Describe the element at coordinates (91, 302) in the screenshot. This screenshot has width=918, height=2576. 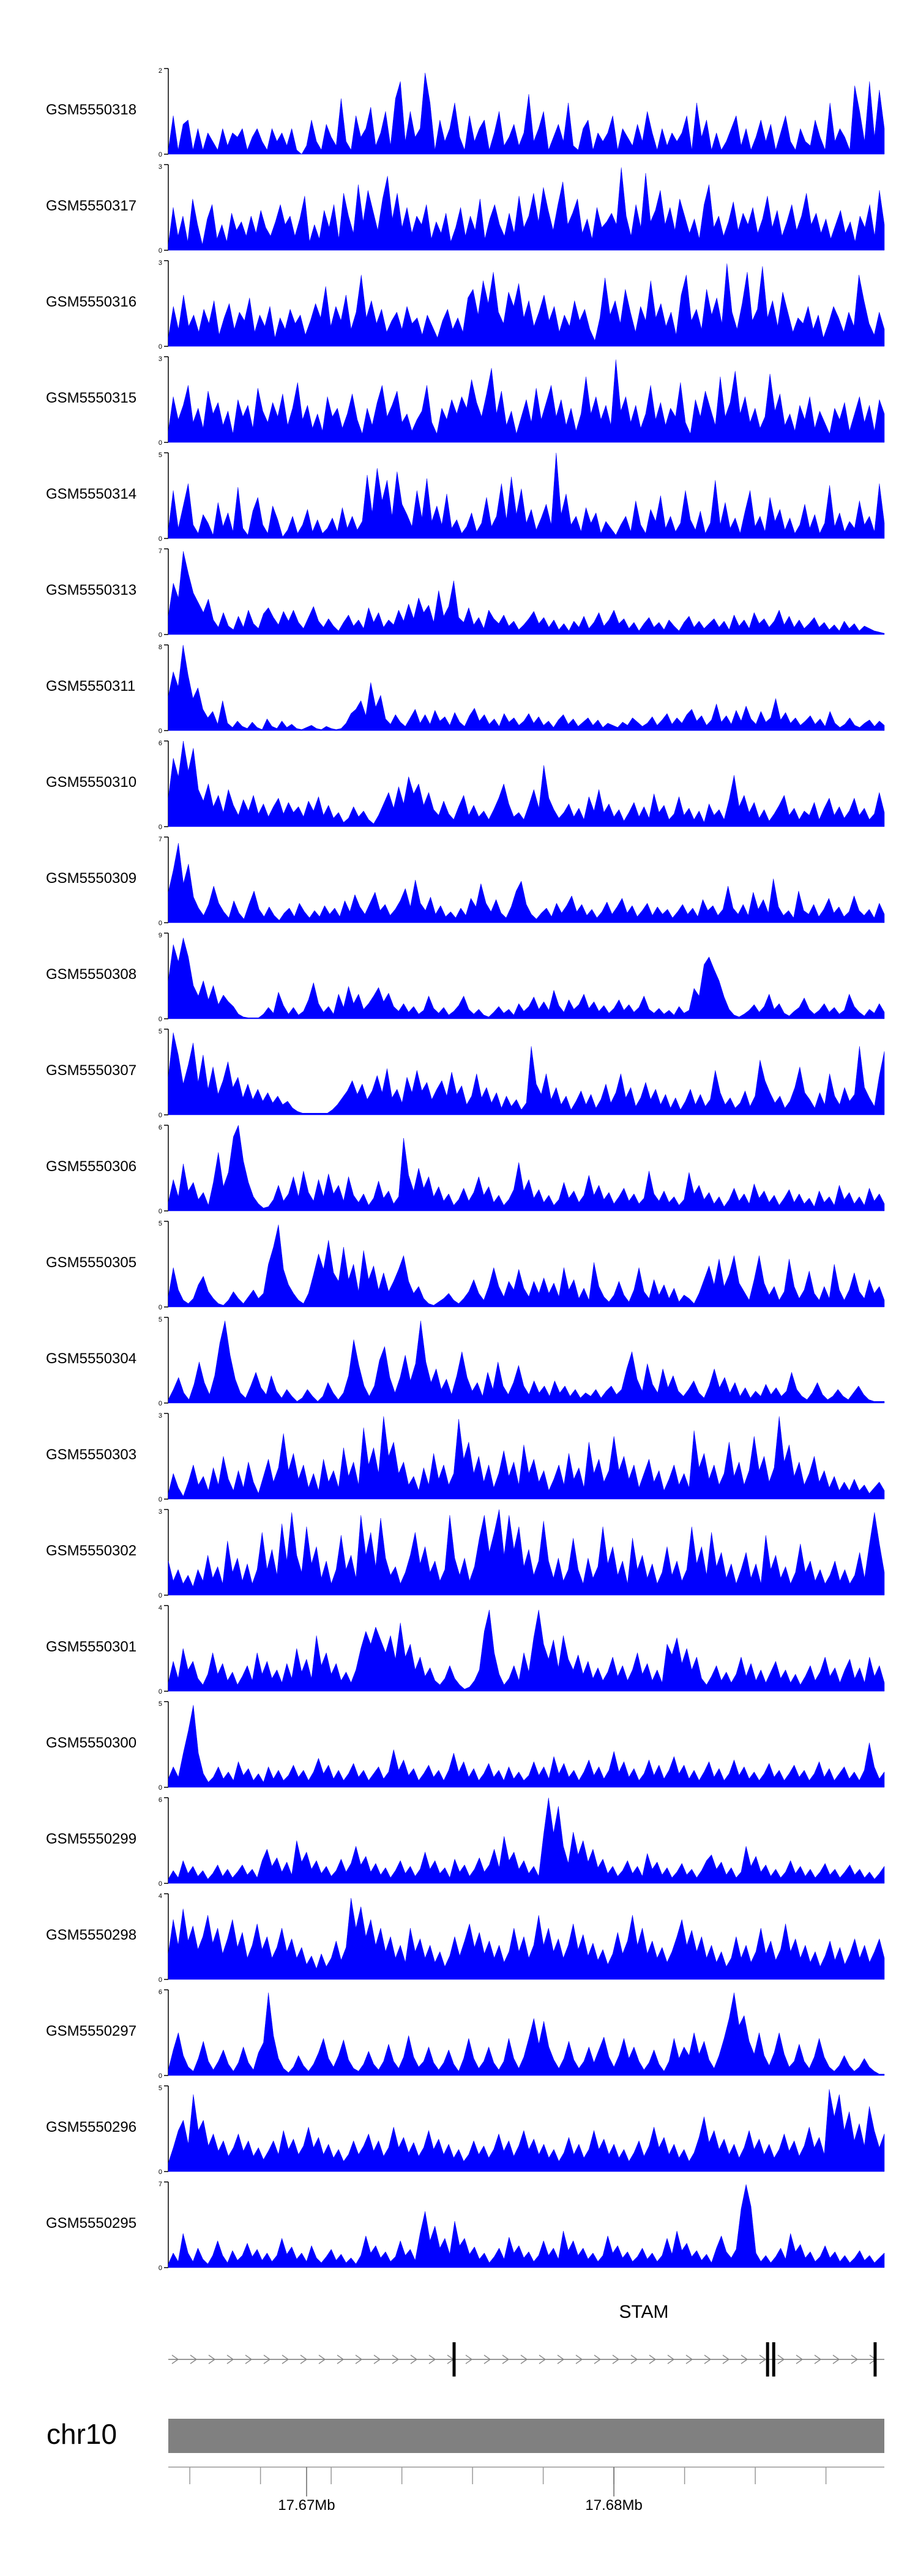
I see `track-label: GSM5550316` at that location.